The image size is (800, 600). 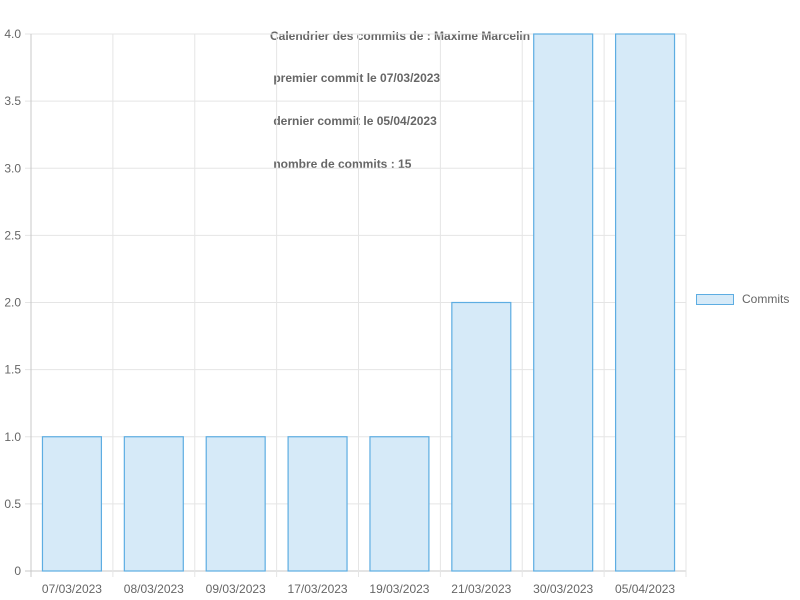 I want to click on y-tick-label: 1.0, so click(x=12, y=437).